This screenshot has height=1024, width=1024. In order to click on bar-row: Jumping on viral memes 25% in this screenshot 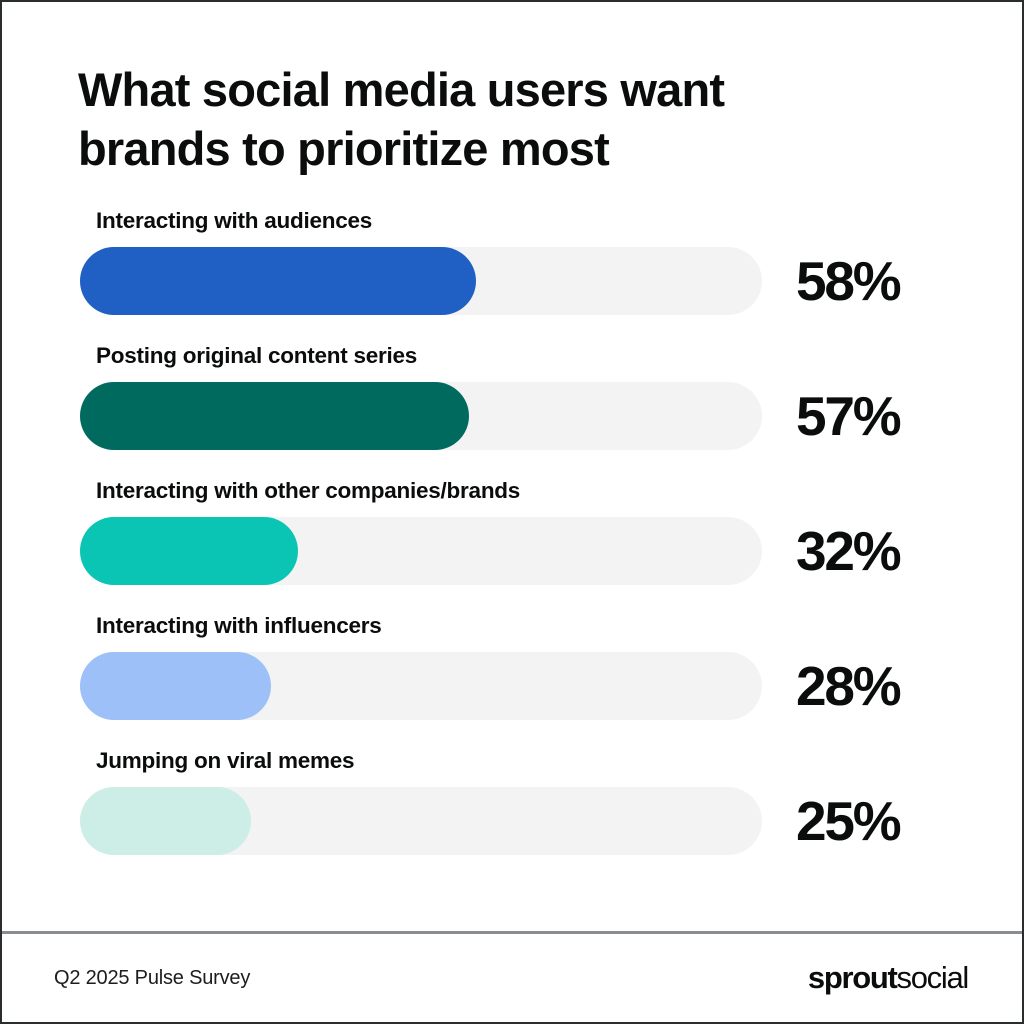, I will do `click(512, 815)`.